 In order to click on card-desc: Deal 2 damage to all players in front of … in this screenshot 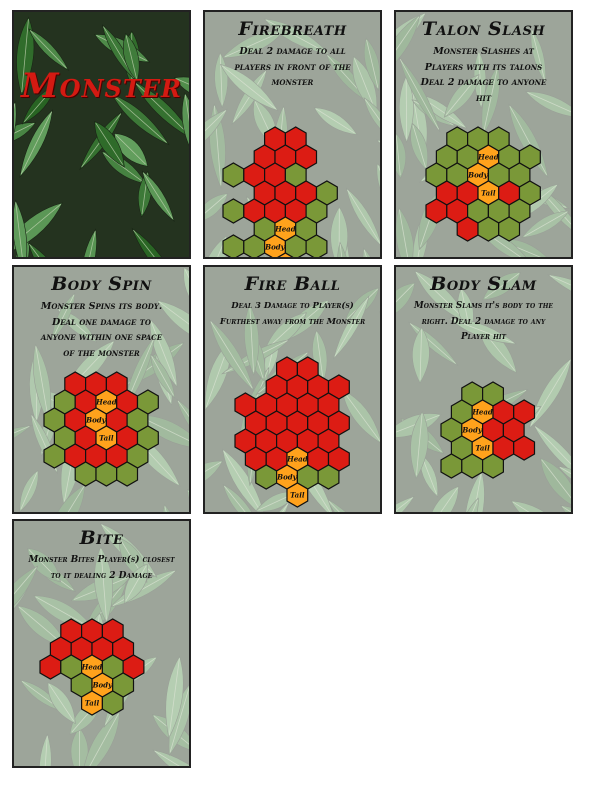, I will do `click(292, 67)`.